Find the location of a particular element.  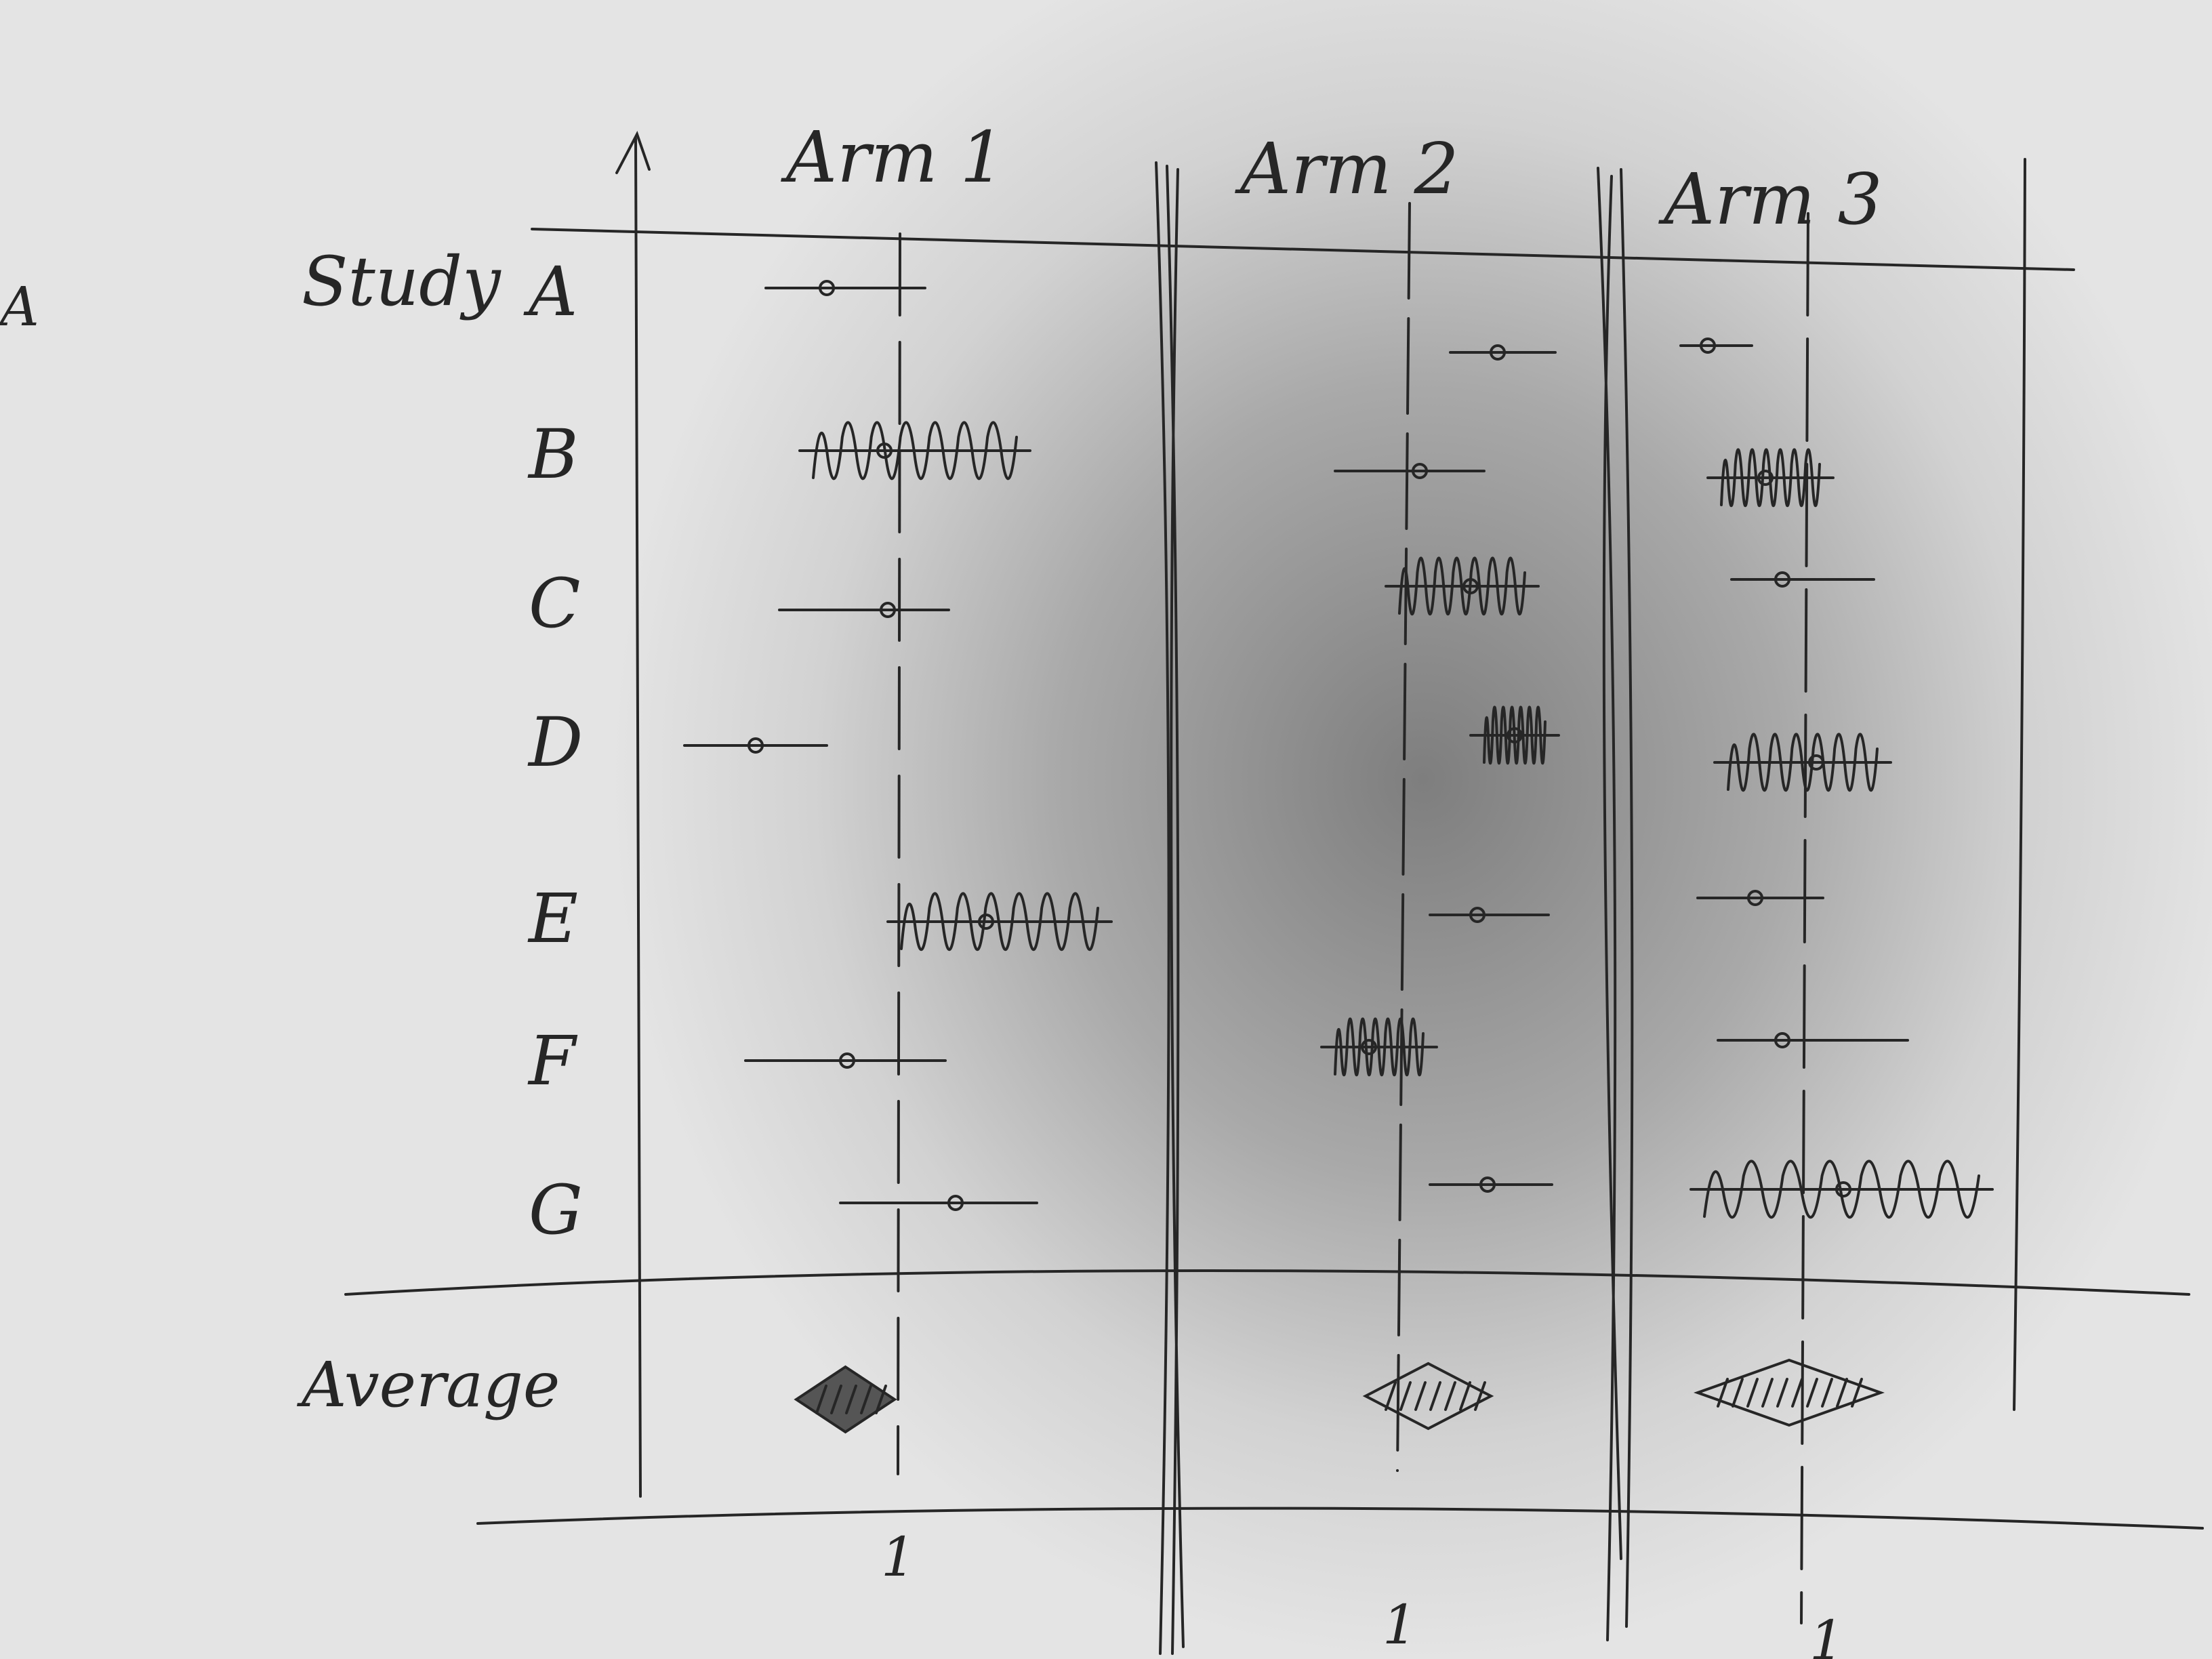

bottom-rule is located at coordinates (1340, 1519).